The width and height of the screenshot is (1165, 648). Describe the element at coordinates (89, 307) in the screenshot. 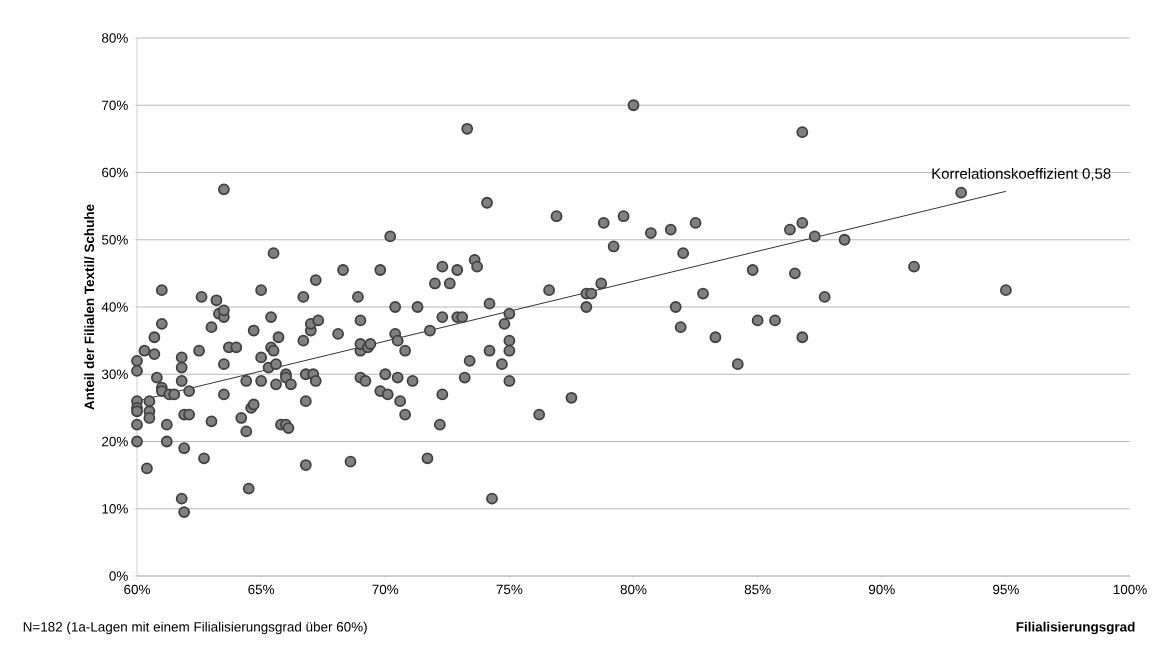

I see `y-axis-title: Anteil der Filialen Textil/ Schuhe` at that location.